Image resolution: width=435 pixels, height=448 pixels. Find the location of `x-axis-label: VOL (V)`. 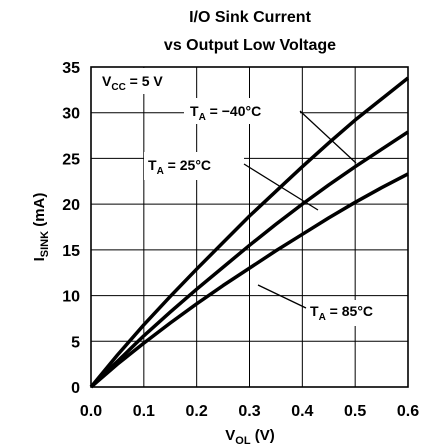

x-axis-label: VOL (V) is located at coordinates (249, 437).